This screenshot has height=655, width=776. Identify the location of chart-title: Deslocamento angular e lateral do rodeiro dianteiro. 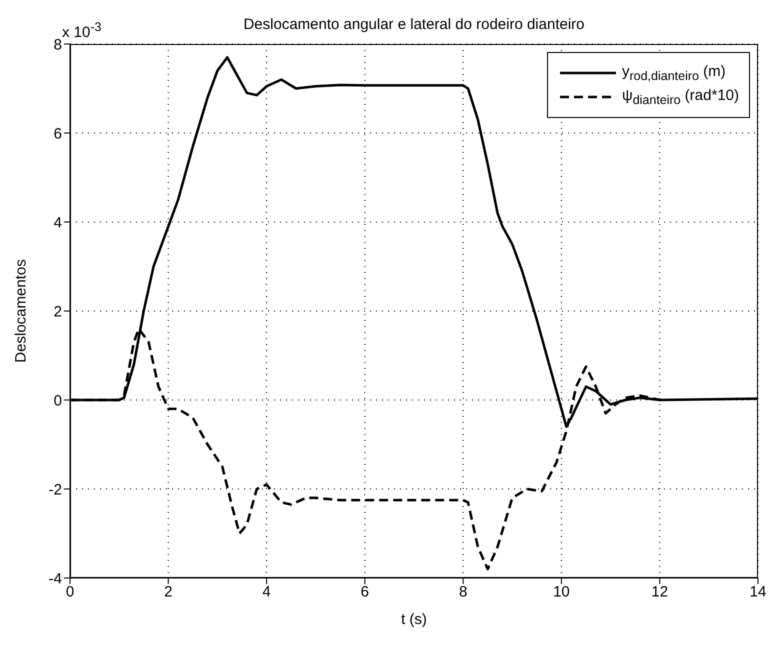
(414, 24).